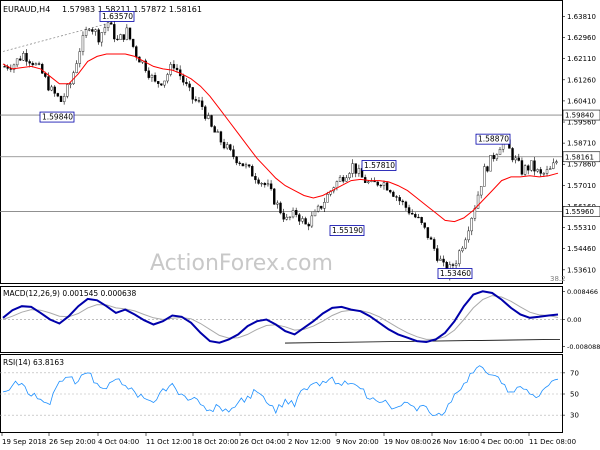 This screenshot has height=450, width=600. I want to click on price-annotation-label: 1.58870, so click(493, 139).